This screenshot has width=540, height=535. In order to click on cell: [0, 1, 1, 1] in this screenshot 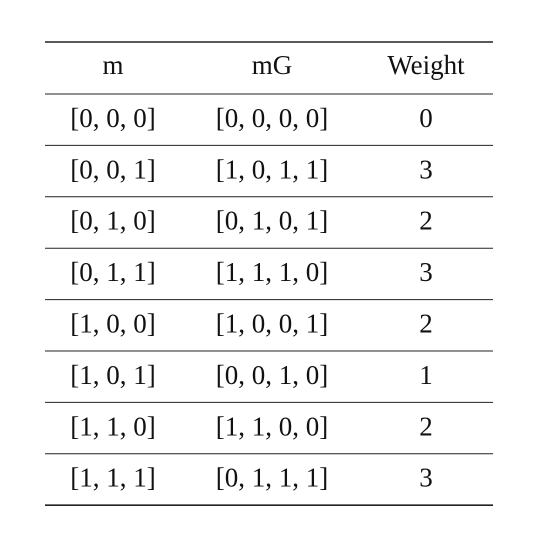, I will do `click(272, 478)`.